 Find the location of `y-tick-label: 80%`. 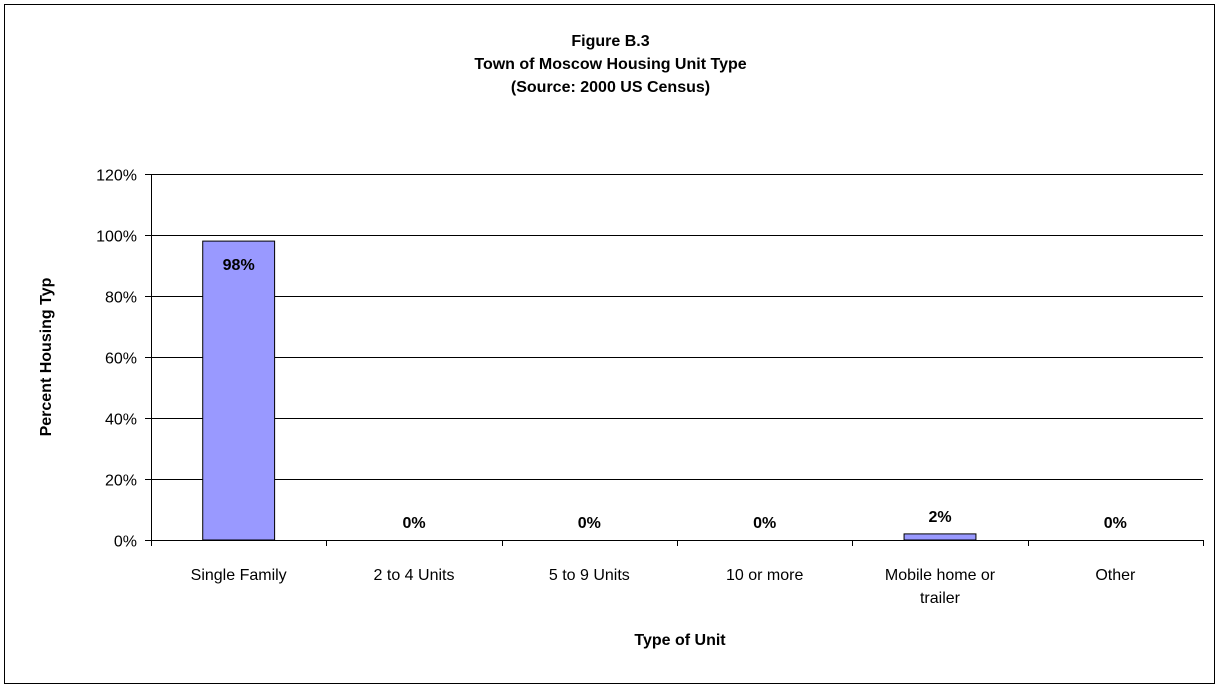

y-tick-label: 80% is located at coordinates (121, 298).